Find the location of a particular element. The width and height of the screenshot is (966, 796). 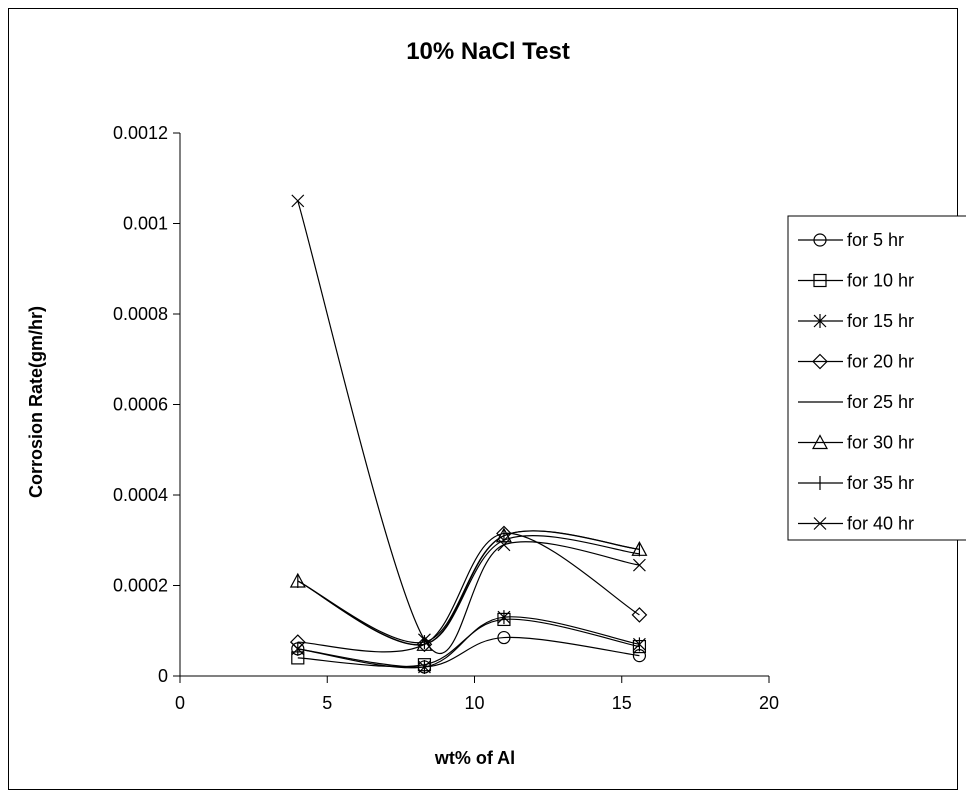

legend-item: for 25 hr is located at coordinates (856, 402).